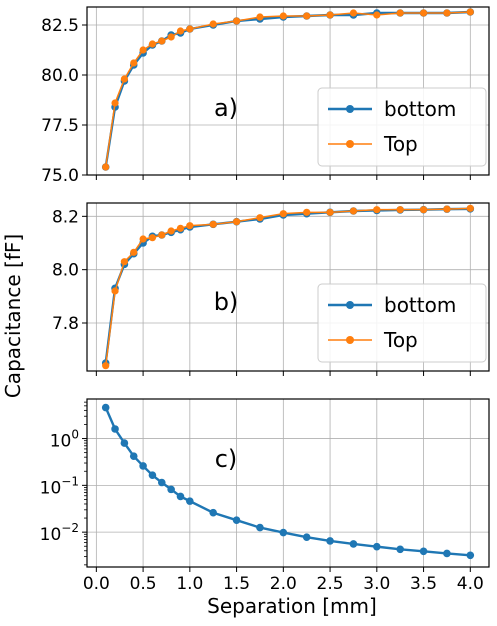  Describe the element at coordinates (283, 584) in the screenshot. I see `x-tick-label: 2.0` at that location.